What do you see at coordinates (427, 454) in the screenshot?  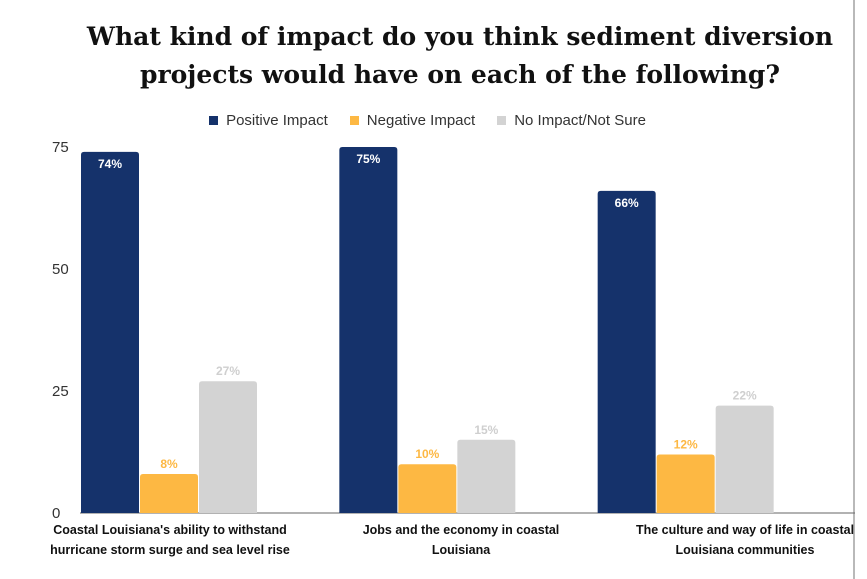 I see `data-label-negative: 10%` at bounding box center [427, 454].